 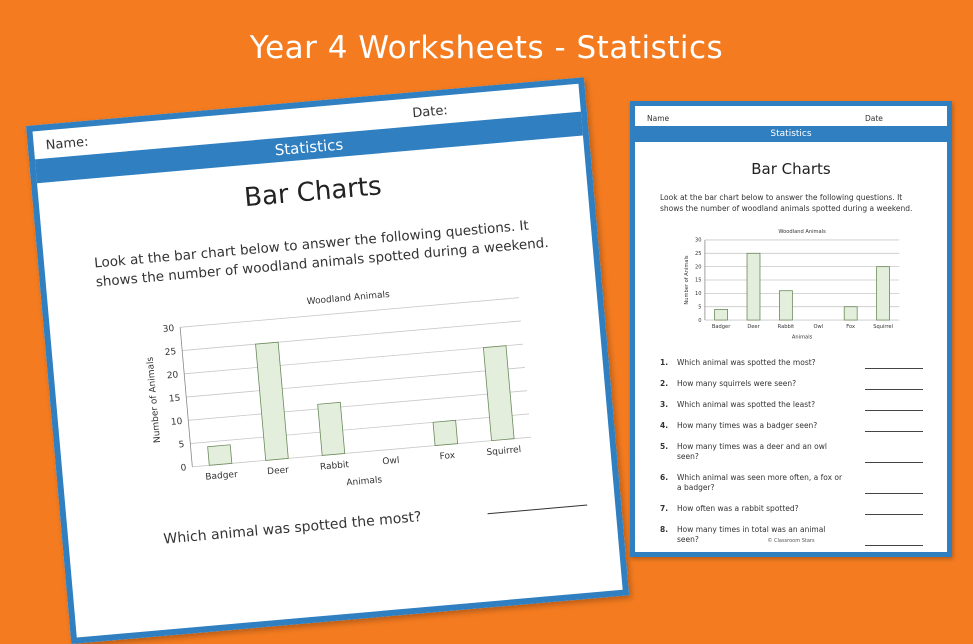 I want to click on question-item: 2. How many squirrels were seen?, so click(x=792, y=384).